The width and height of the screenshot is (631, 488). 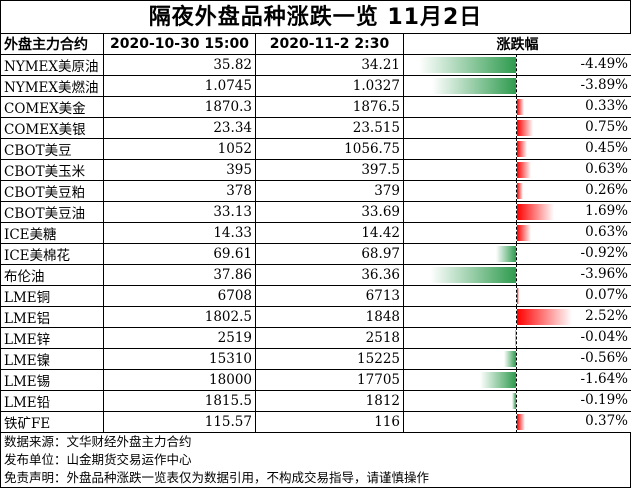 I want to click on change-percent: -0.92%, so click(x=604, y=253).